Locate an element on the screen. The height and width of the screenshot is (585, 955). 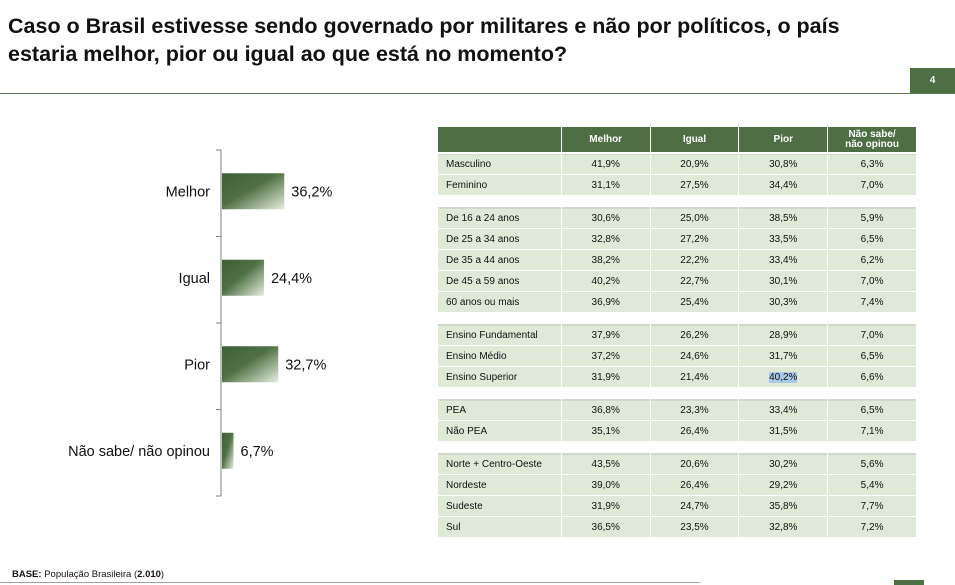
table-cell: 22,7% is located at coordinates (694, 281).